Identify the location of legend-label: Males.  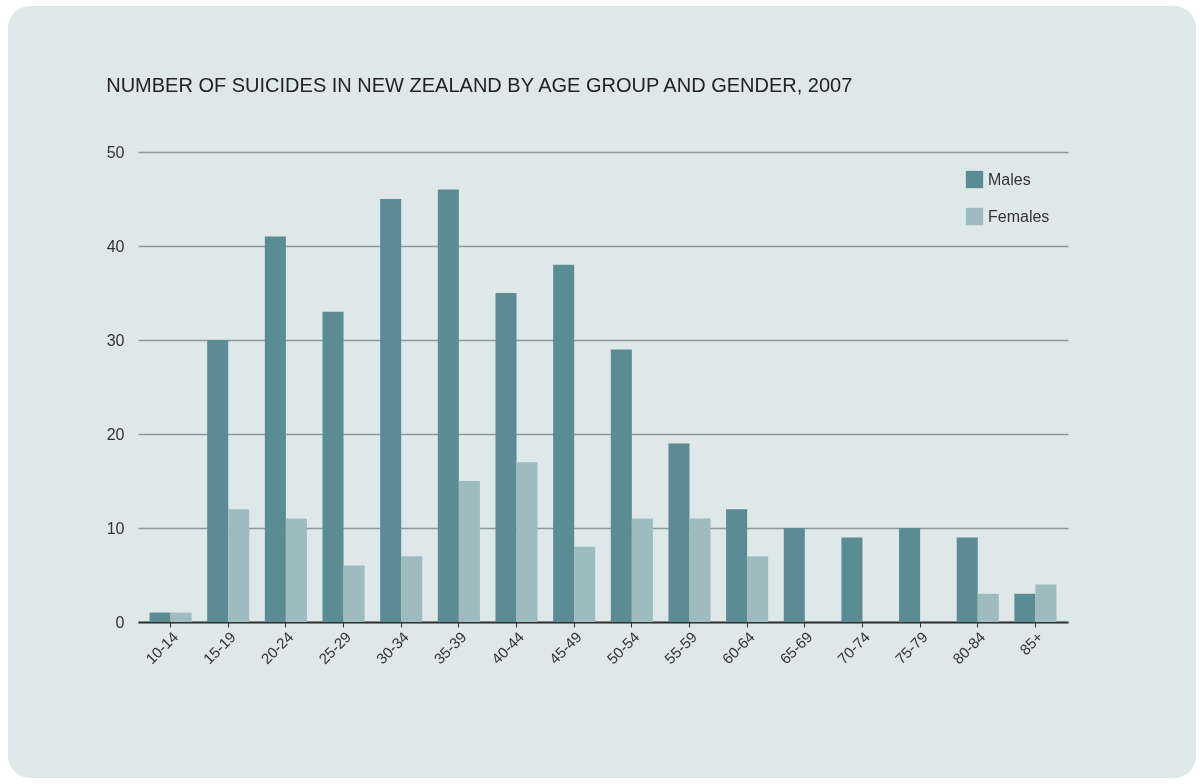
(1009, 179).